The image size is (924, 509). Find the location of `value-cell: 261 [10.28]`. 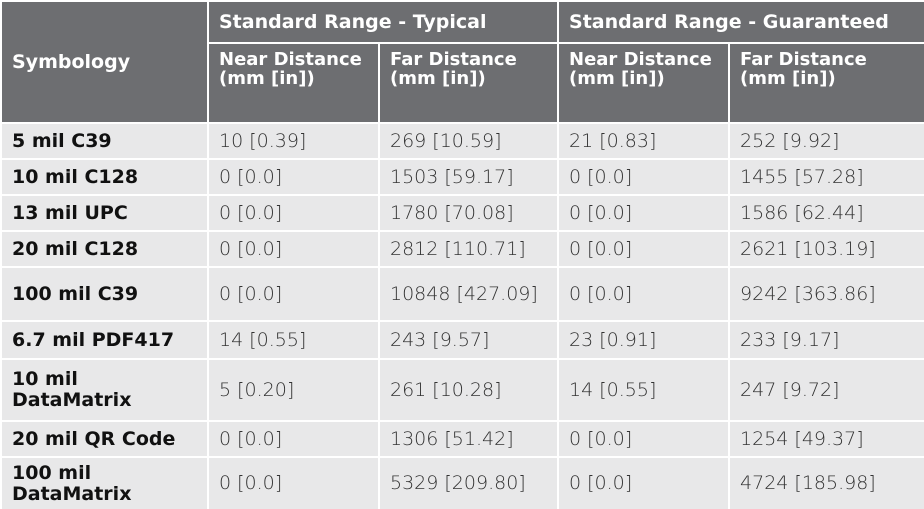

value-cell: 261 [10.28] is located at coordinates (468, 390).